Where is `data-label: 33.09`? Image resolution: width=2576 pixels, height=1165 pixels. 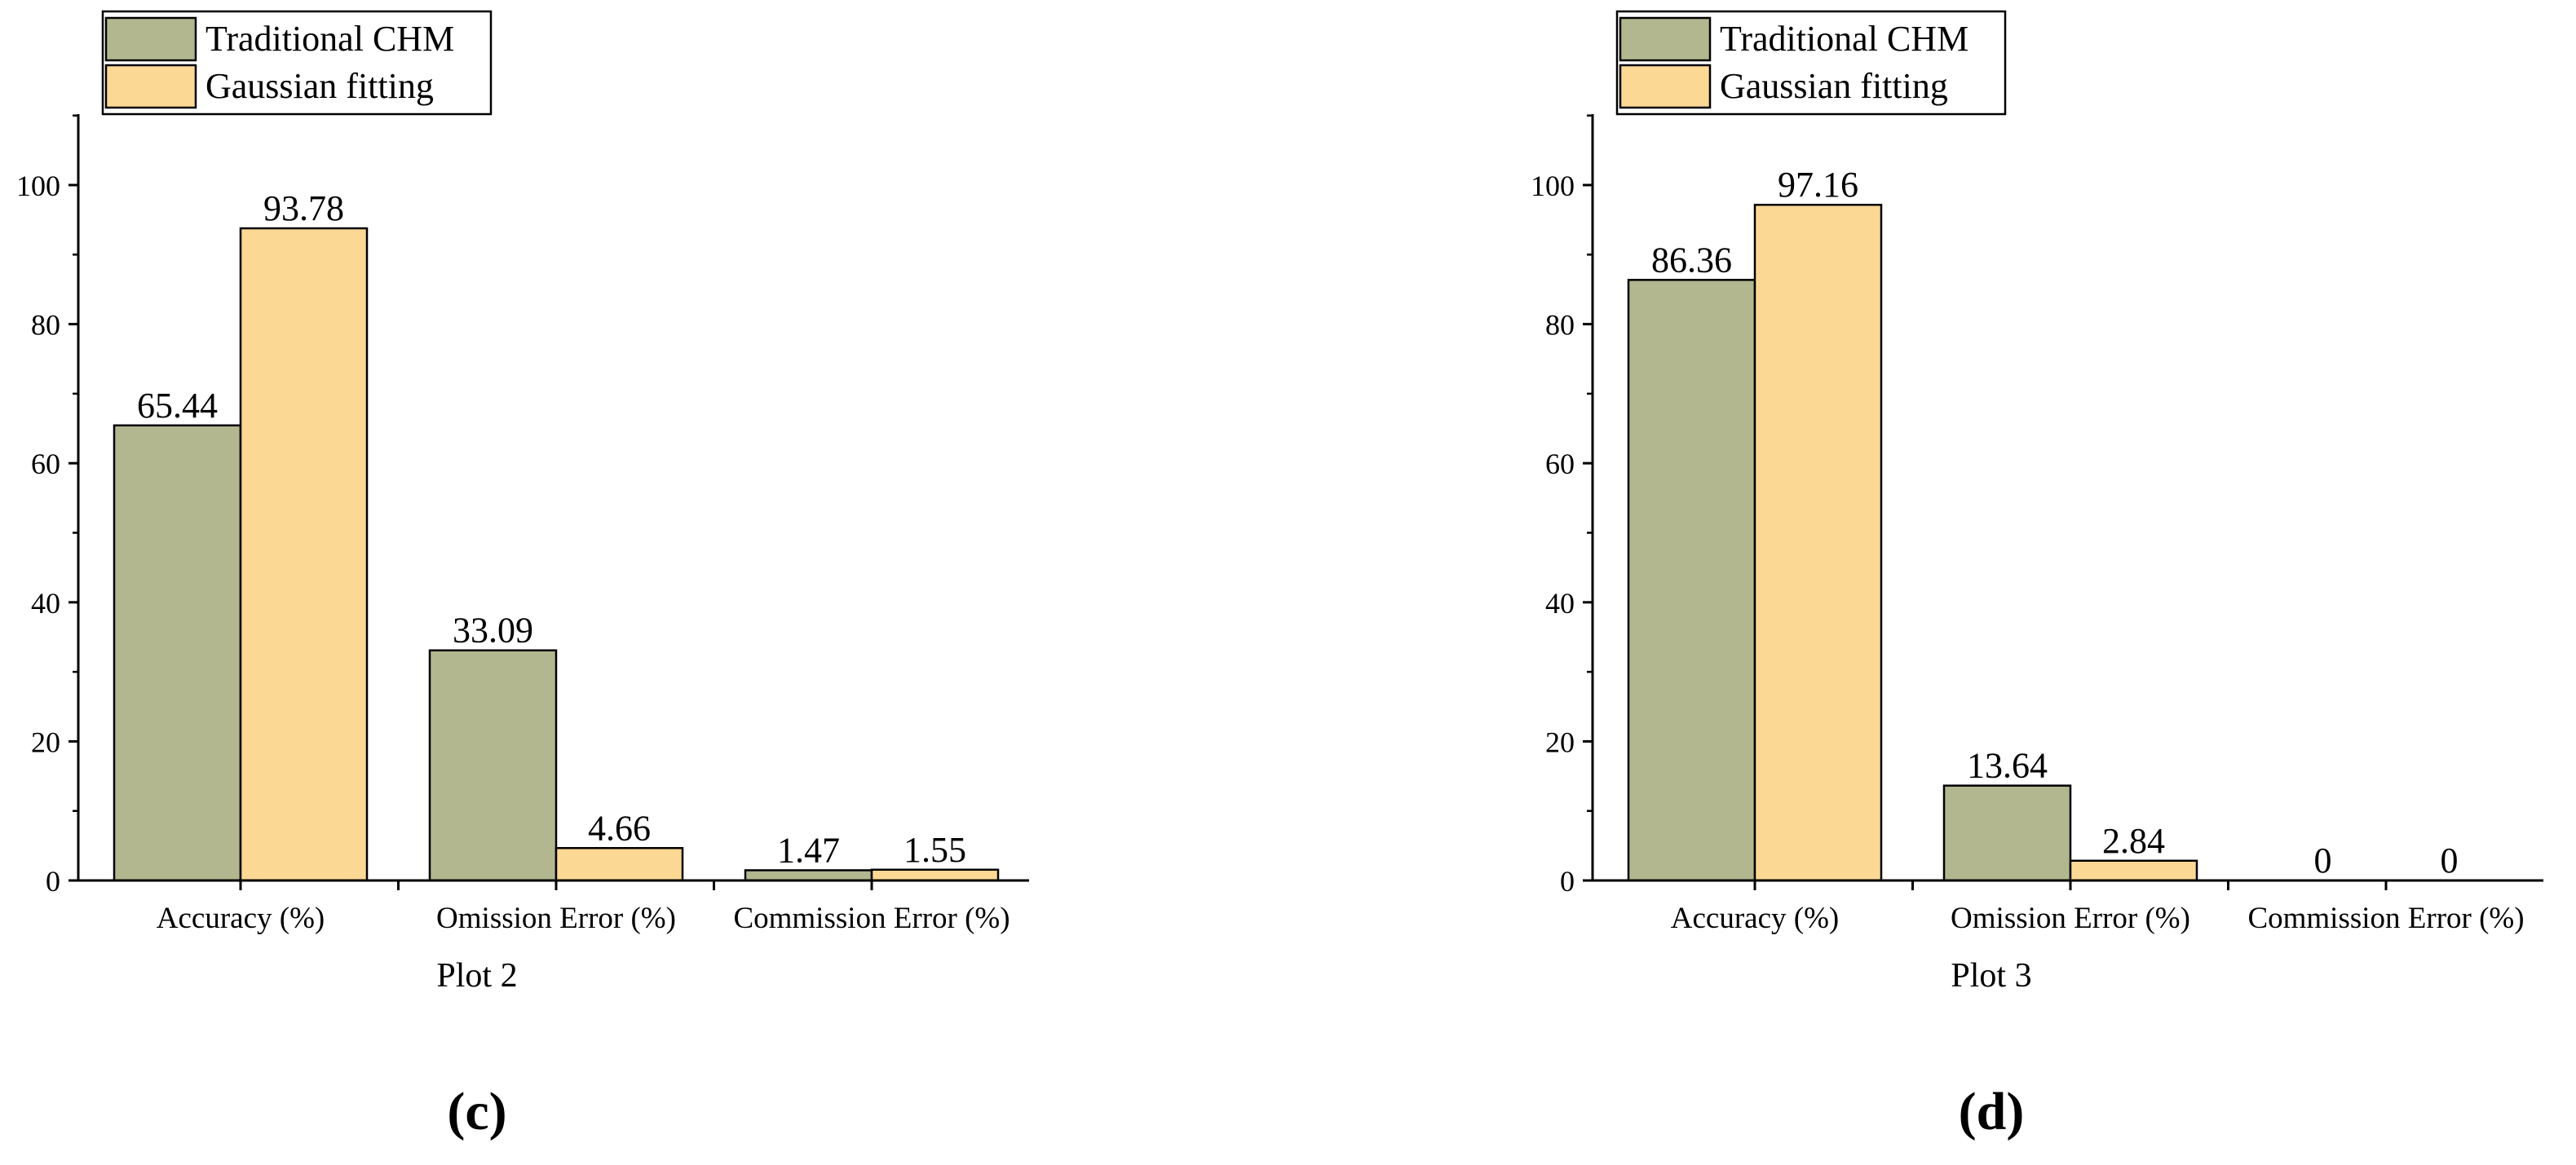
data-label: 33.09 is located at coordinates (493, 631).